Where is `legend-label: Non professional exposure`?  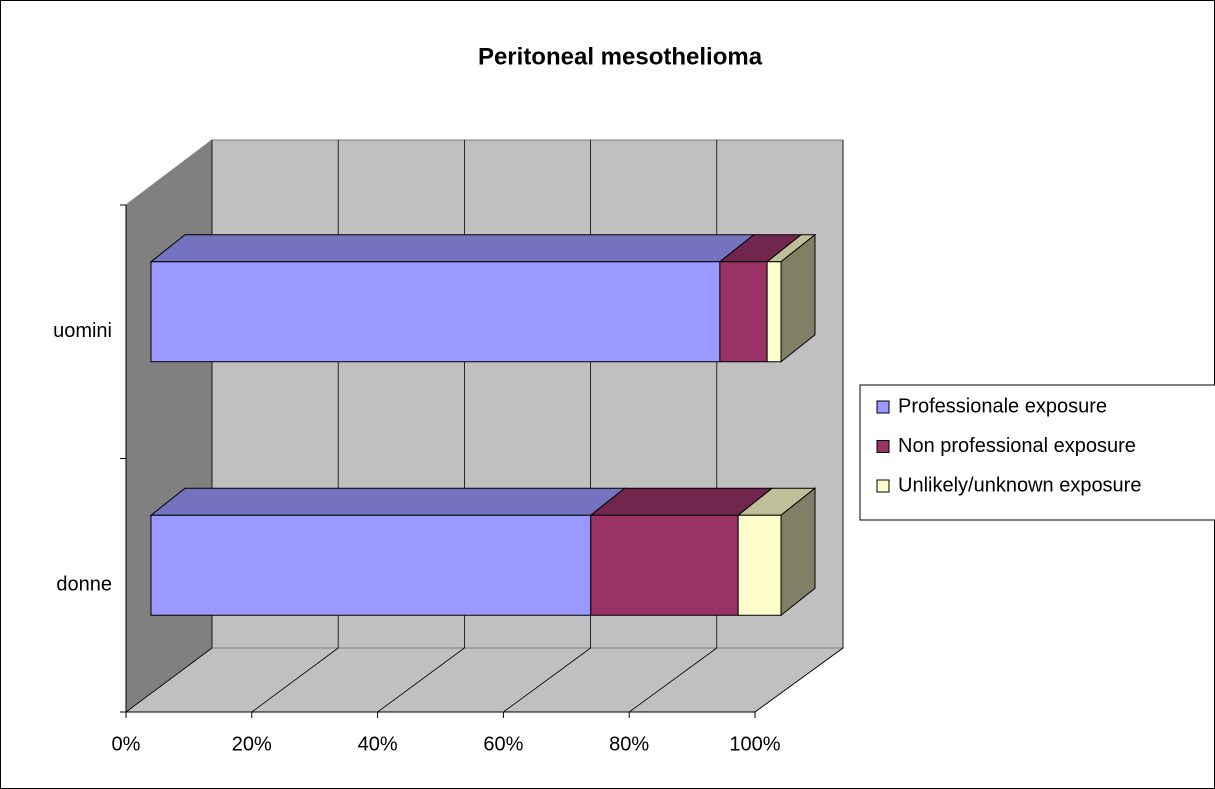 legend-label: Non professional exposure is located at coordinates (1017, 446).